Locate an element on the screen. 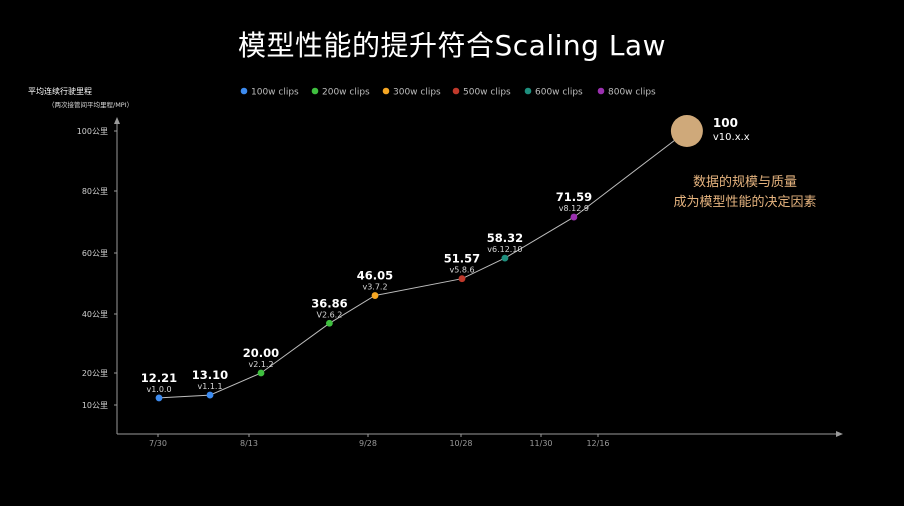 This screenshot has height=506, width=904. y-tick-label: 10公里 is located at coordinates (95, 405).